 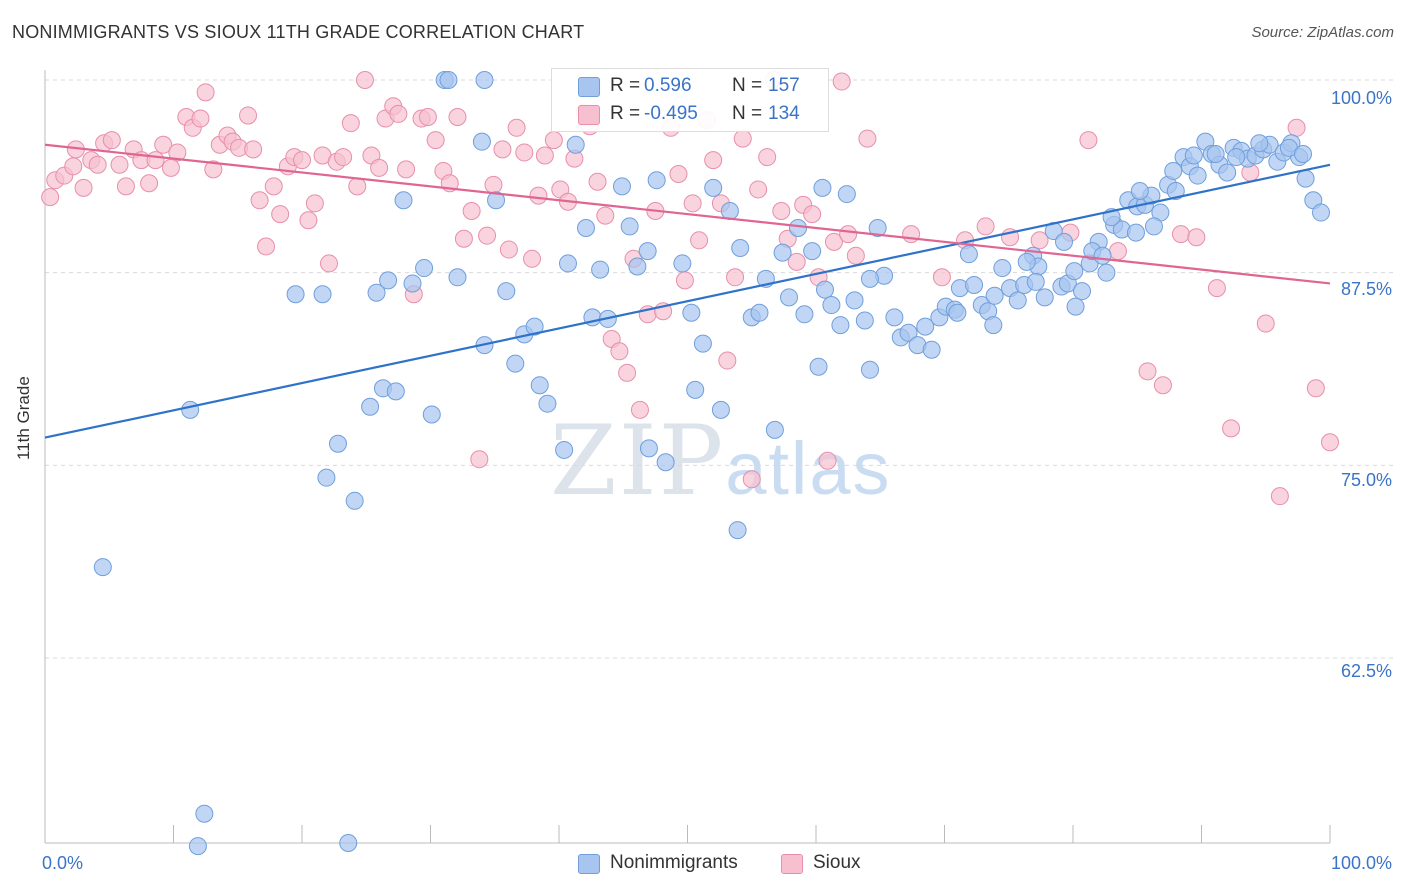 What do you see at coordinates (792, 864) in the screenshot?
I see `legend-swatch-pink` at bounding box center [792, 864].